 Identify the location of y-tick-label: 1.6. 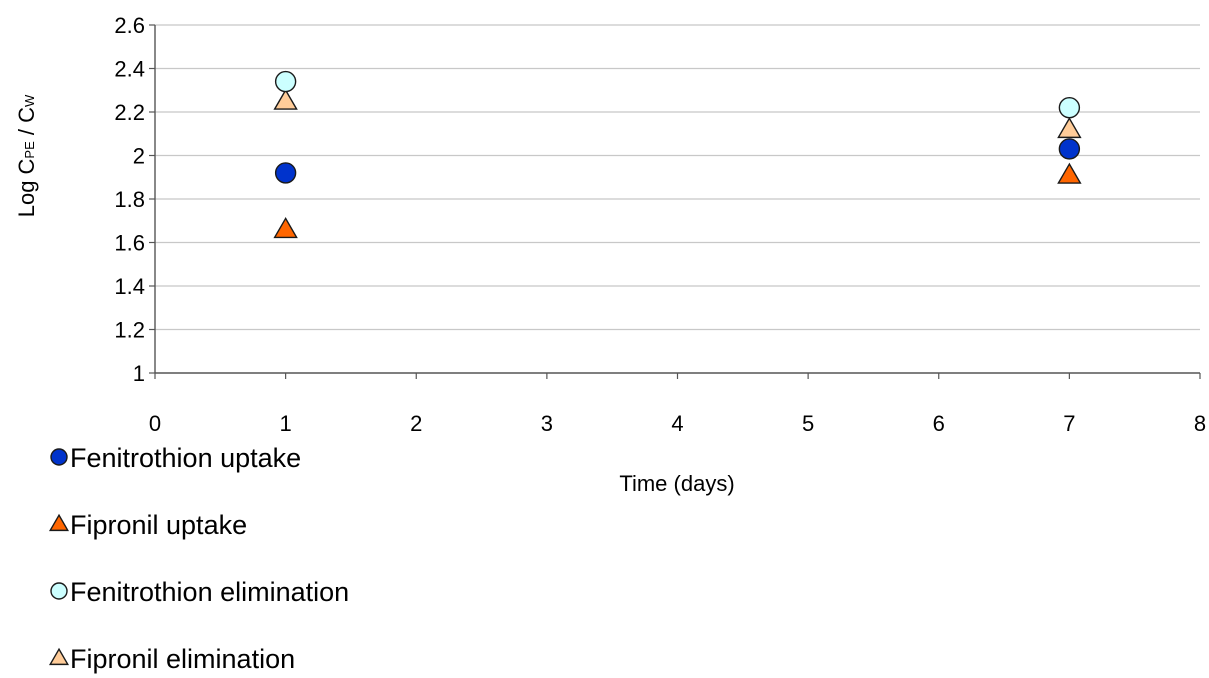
(129, 243).